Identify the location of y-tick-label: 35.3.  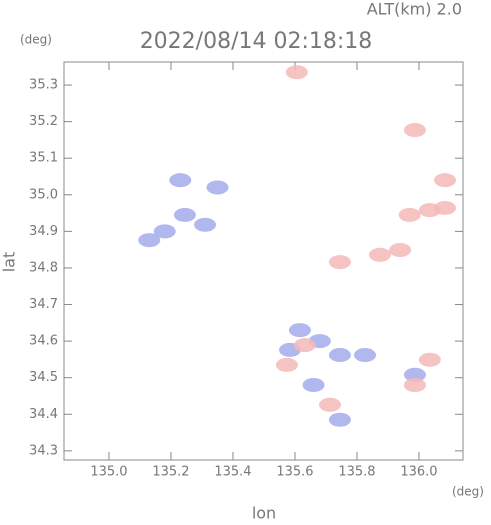
(43, 85).